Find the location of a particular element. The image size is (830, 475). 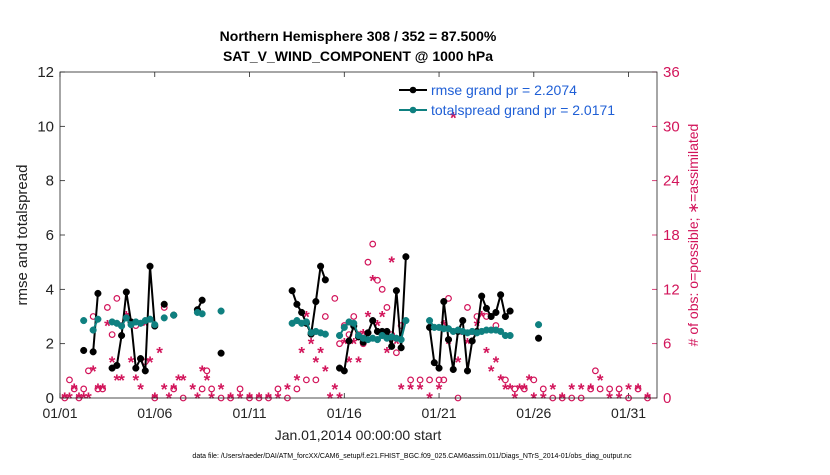

legend-label-spread: totalspread grand pr = 2.0171 is located at coordinates (523, 110).